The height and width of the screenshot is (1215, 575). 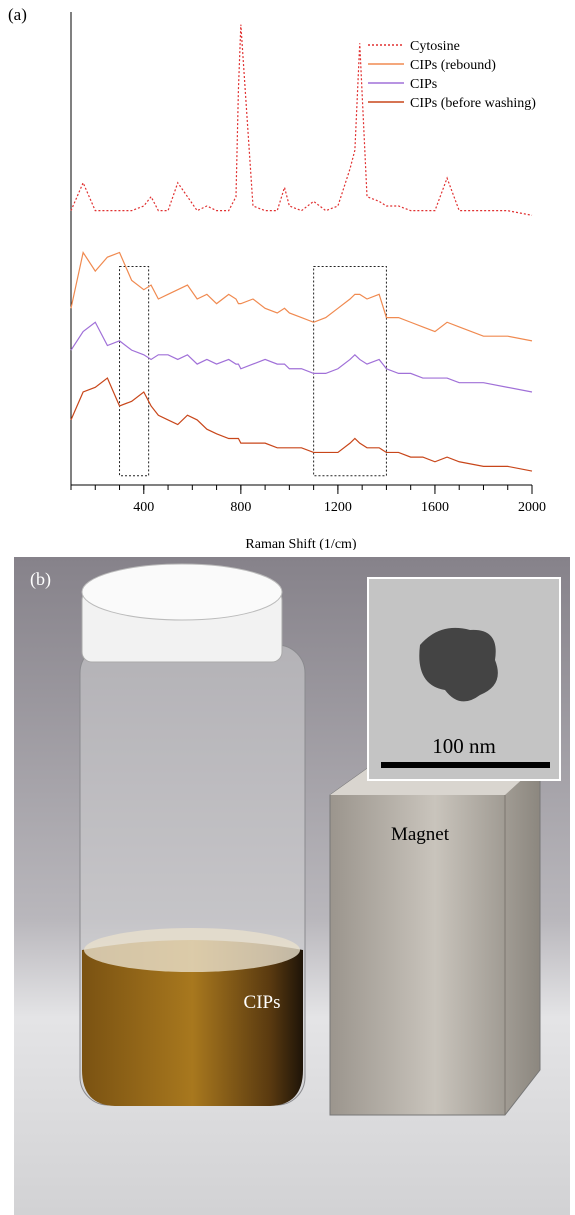 I want to click on x-tick-label: 400, so click(x=143, y=507).